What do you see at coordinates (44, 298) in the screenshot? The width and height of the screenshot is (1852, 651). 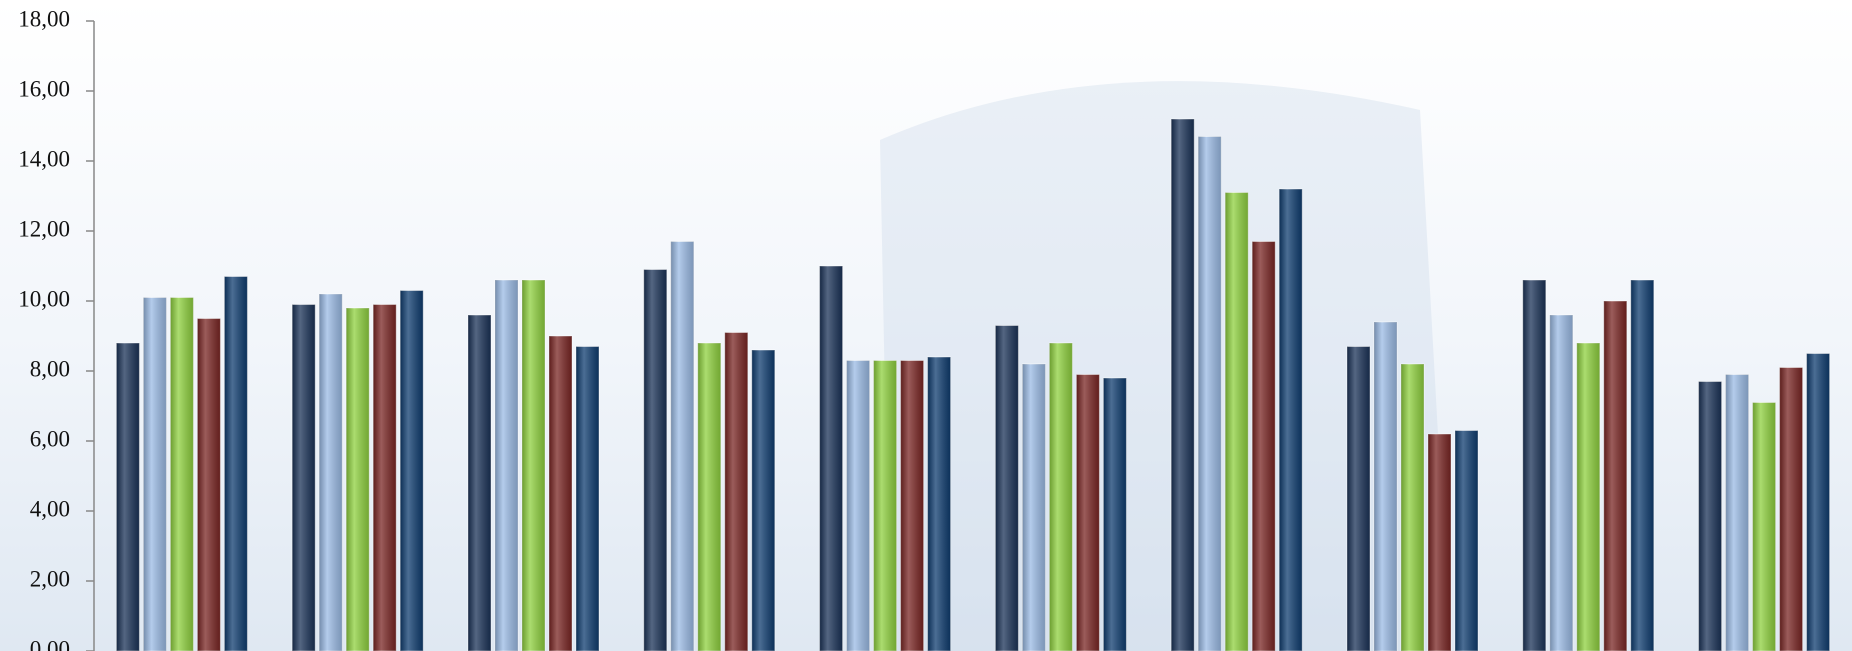 I see `y-tick-label: 10,00` at bounding box center [44, 298].